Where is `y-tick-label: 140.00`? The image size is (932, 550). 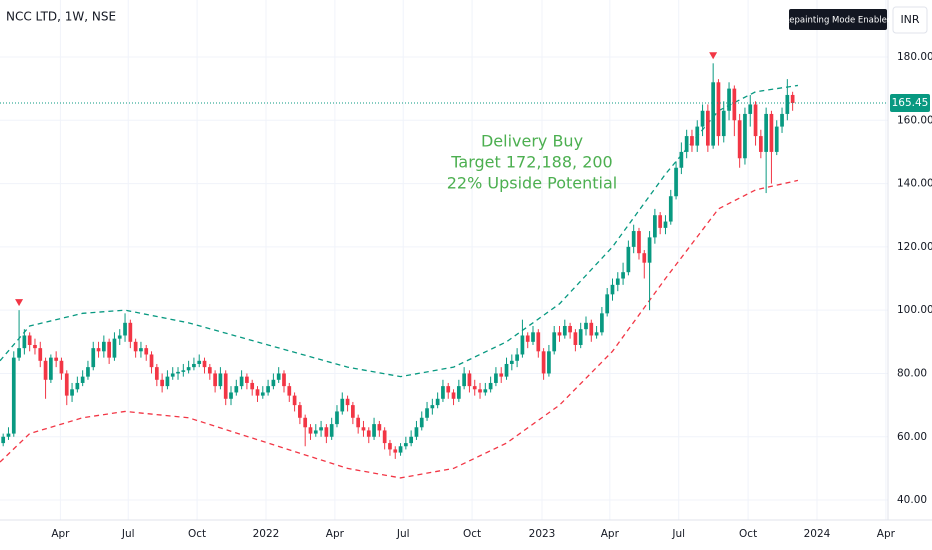
y-tick-label: 140.00 is located at coordinates (914, 184).